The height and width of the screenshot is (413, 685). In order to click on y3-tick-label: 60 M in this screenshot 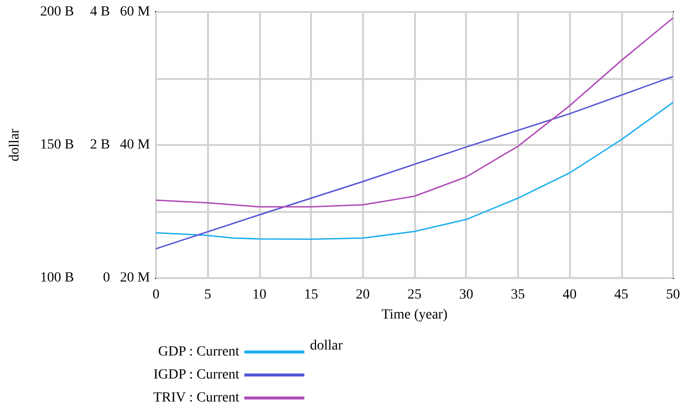, I will do `click(135, 12)`.